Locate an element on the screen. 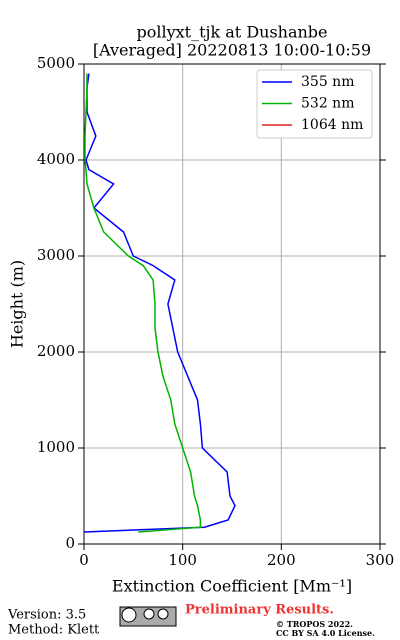 The height and width of the screenshot is (640, 400). x-tick-label: 0 is located at coordinates (84, 560).